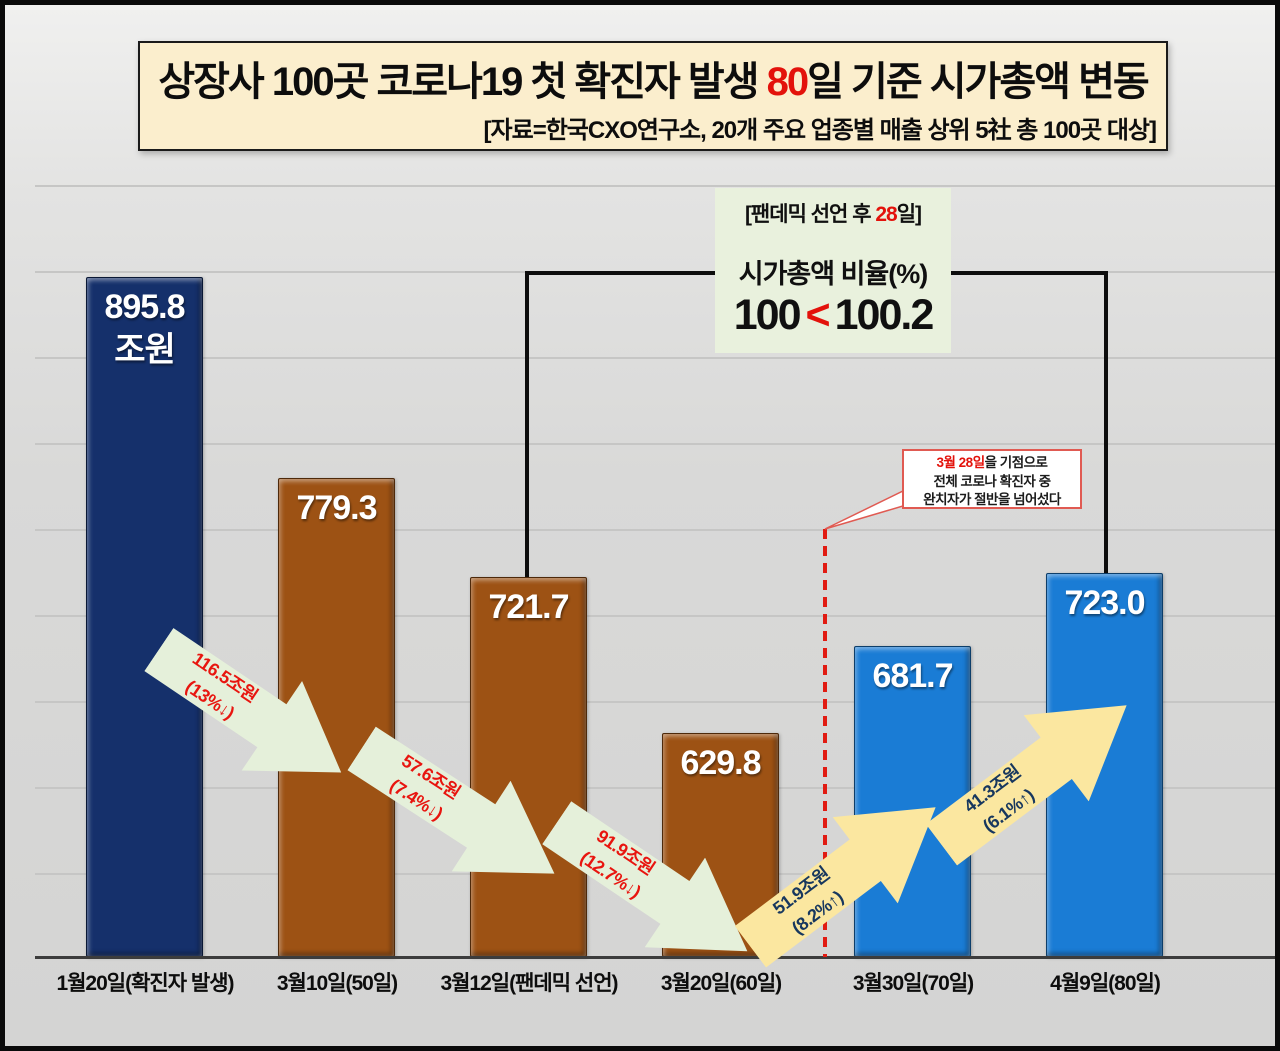 This screenshot has height=1051, width=1280. What do you see at coordinates (864, 509) in the screenshot?
I see `callout-tail` at bounding box center [864, 509].